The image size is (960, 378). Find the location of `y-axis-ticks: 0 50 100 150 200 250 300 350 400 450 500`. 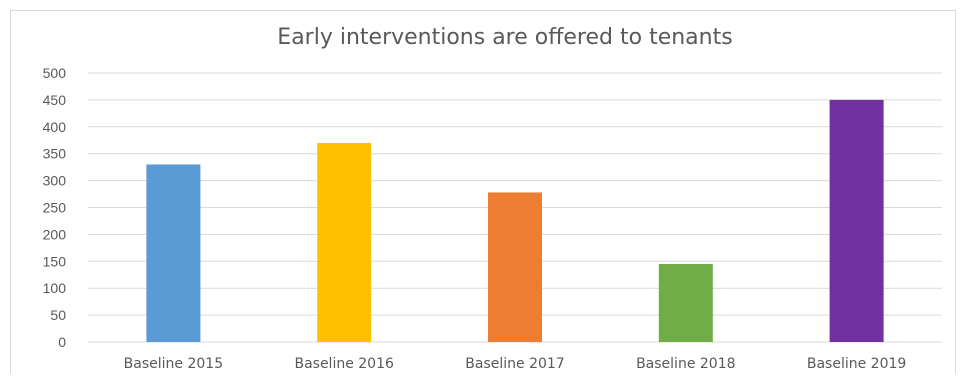

y-axis-ticks: 0 50 100 150 200 250 300 350 400 450 500 is located at coordinates (55, 207).